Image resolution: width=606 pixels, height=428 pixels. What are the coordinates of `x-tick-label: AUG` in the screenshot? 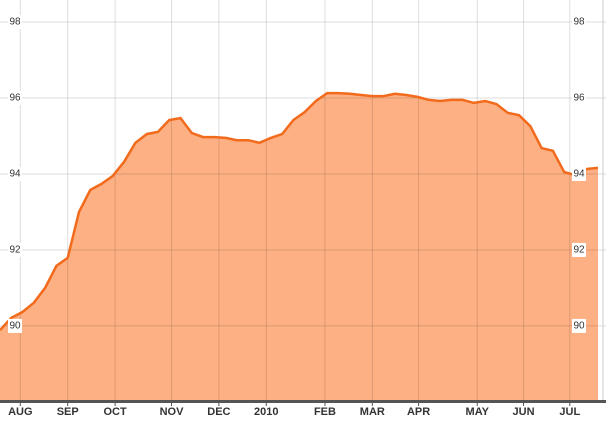 It's located at (20, 412).